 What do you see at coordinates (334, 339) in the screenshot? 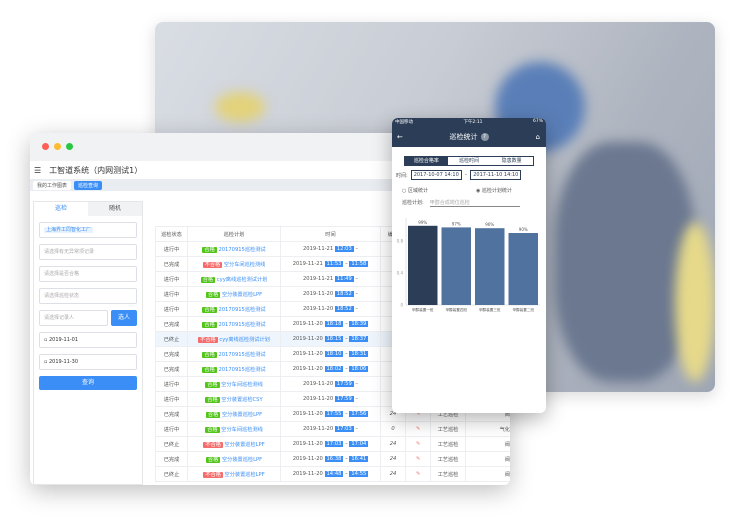
I see `start-time: 18:15` at bounding box center [334, 339].